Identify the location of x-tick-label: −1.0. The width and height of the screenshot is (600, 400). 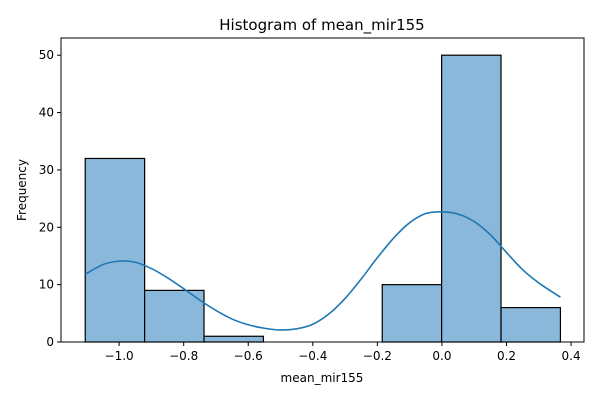
(119, 356).